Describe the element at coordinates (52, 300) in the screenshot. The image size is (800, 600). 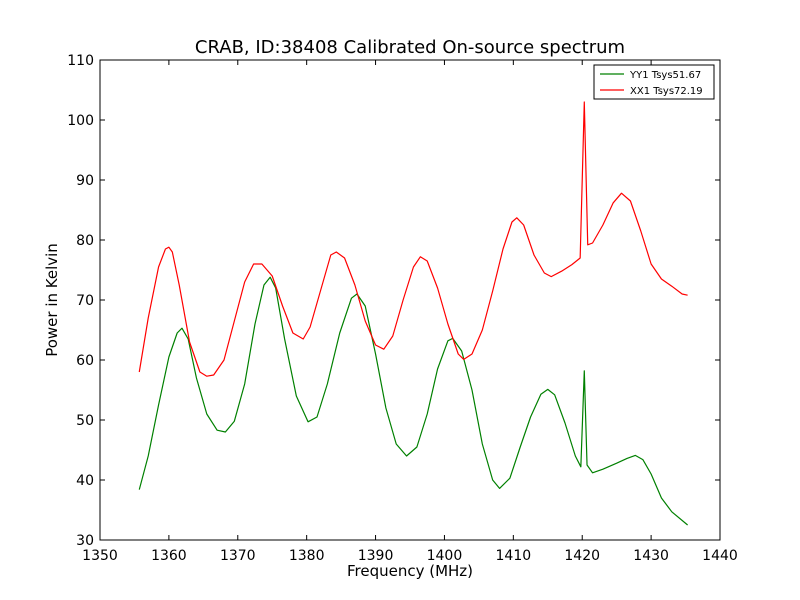
I see `y-axis-title: Power in Kelvin` at that location.